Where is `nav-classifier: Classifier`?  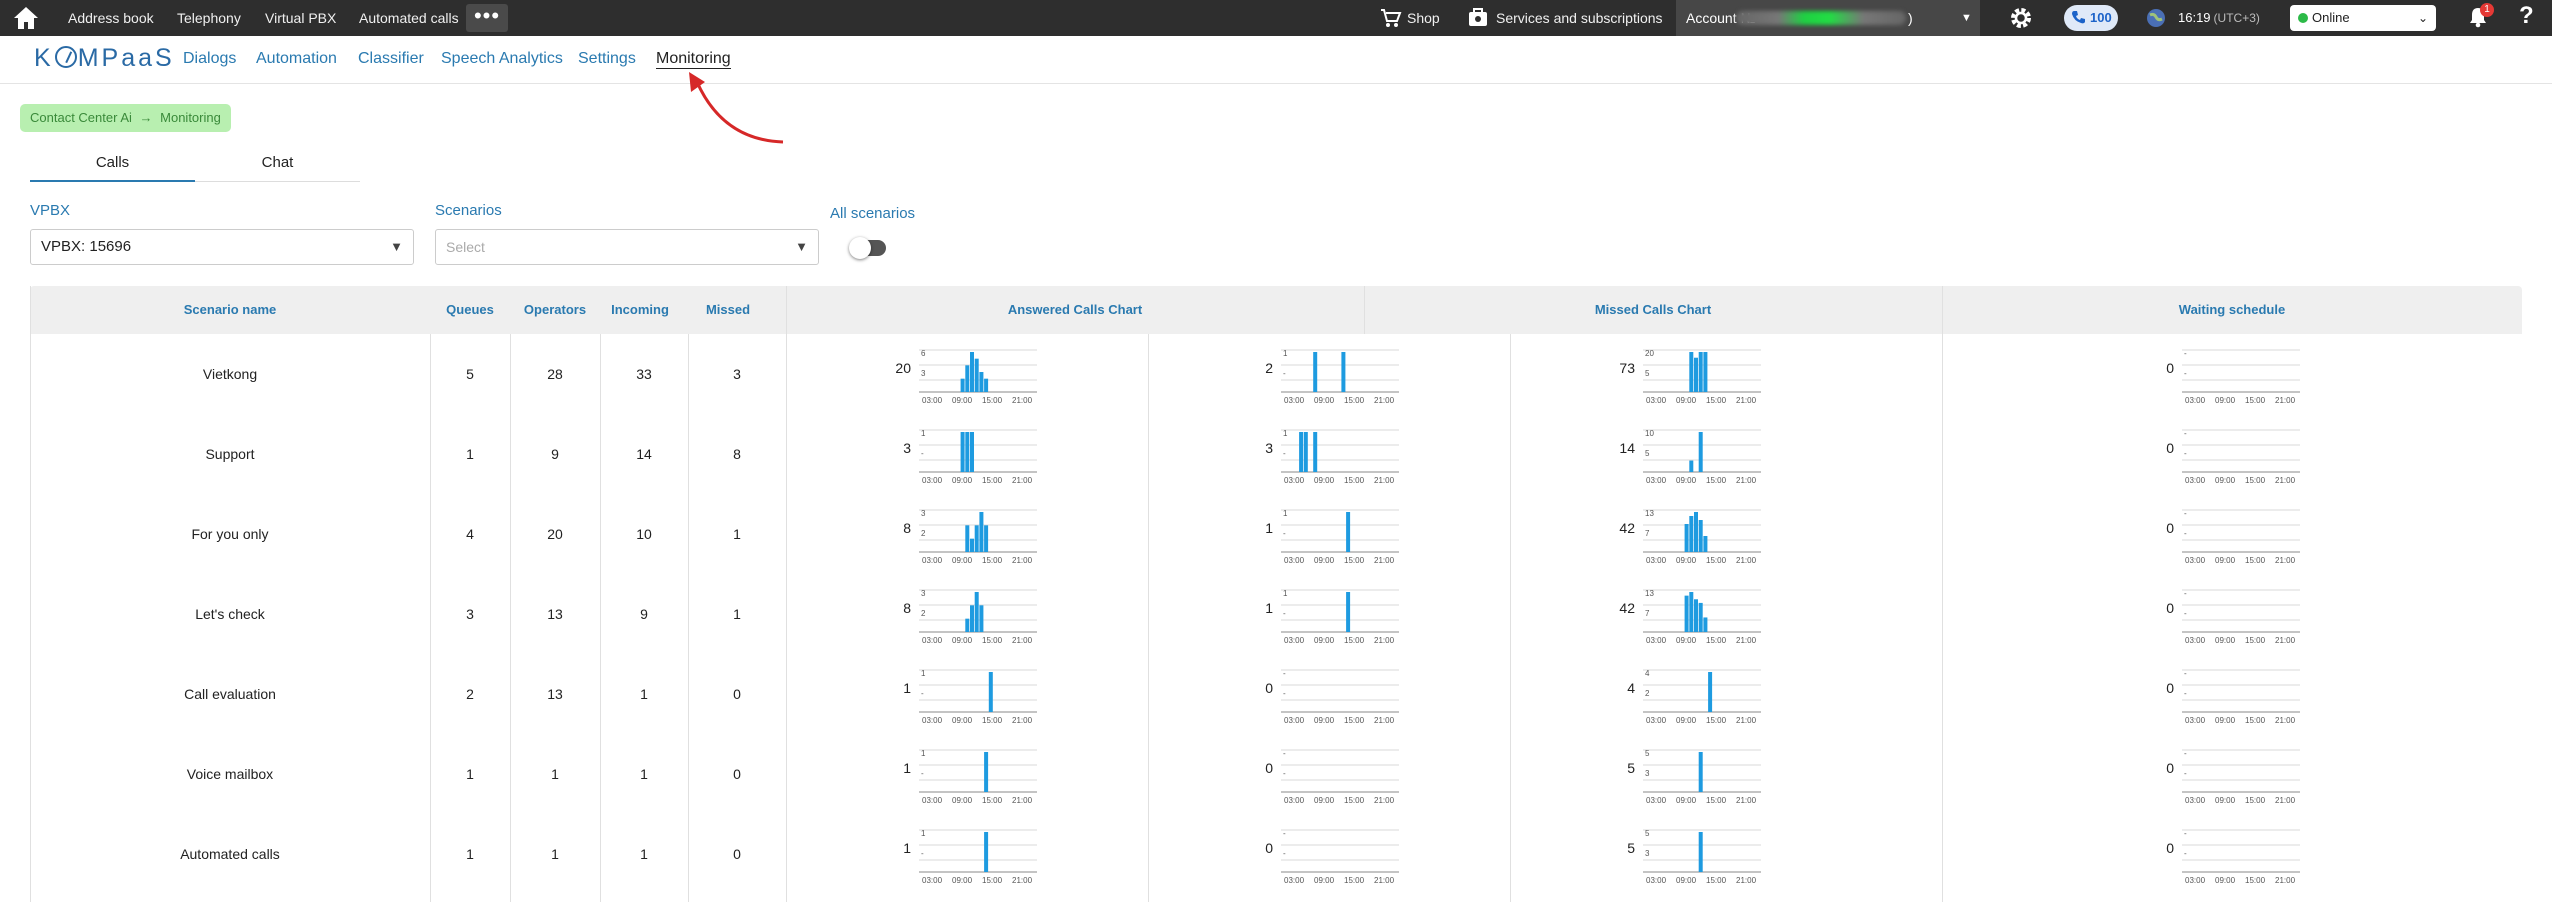 nav-classifier: Classifier is located at coordinates (391, 58).